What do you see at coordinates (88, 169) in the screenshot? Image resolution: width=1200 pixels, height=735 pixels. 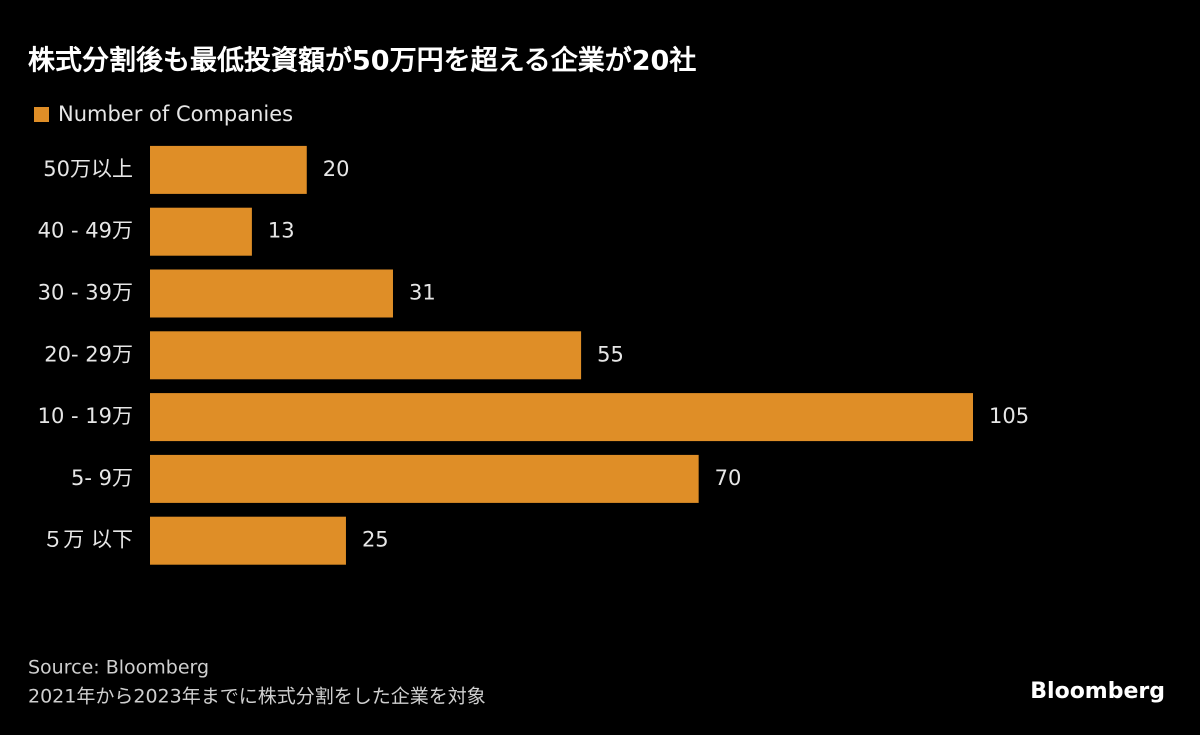 I see `y-tick-label: 50万以上` at bounding box center [88, 169].